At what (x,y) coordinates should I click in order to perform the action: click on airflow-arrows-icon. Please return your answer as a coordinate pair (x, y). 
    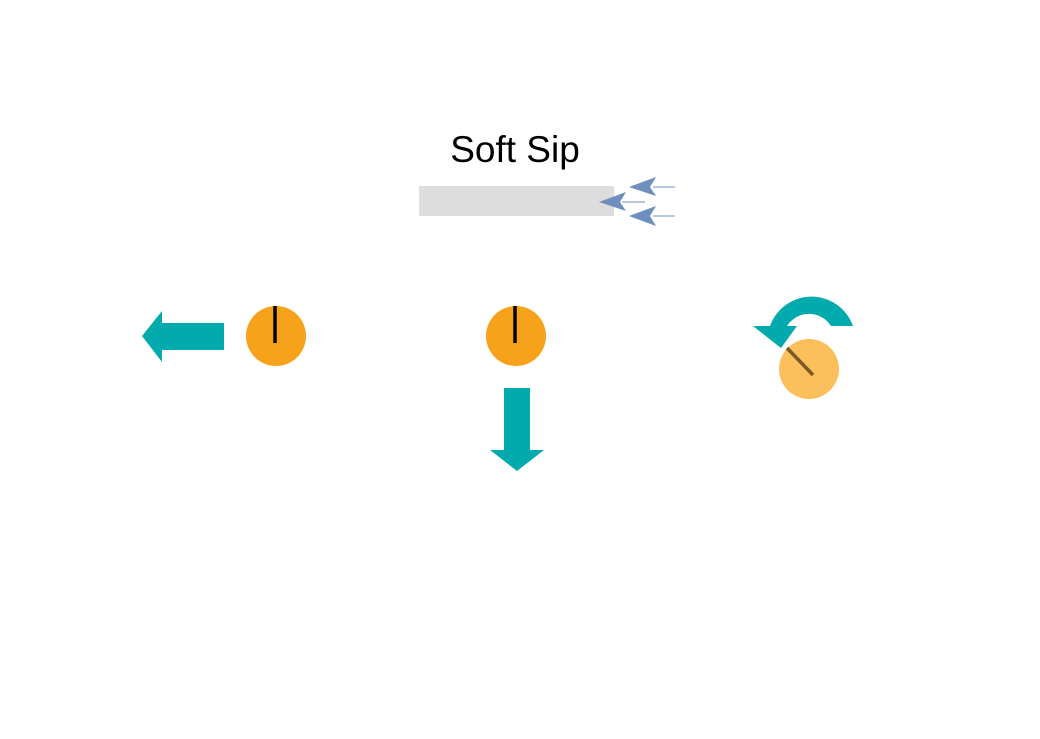
    Looking at the image, I should click on (637, 201).